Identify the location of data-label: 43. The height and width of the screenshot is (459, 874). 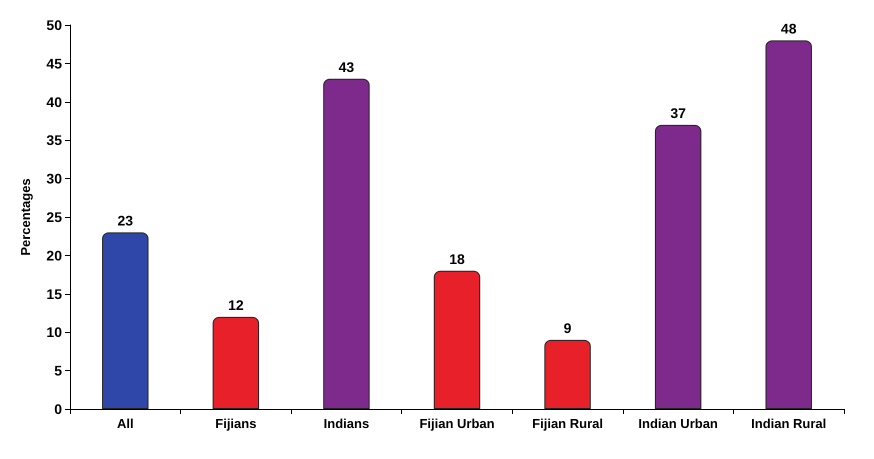
(346, 66).